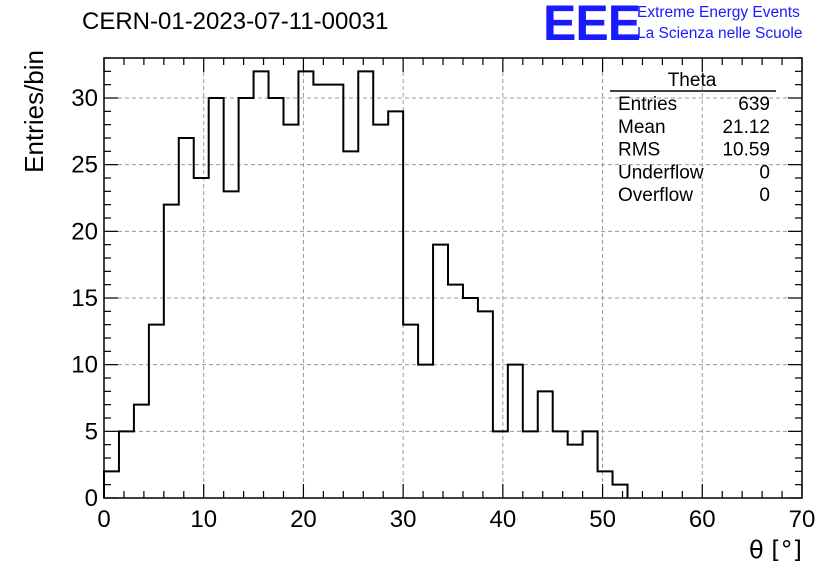 This screenshot has width=836, height=572. I want to click on x-tick-label: 70, so click(802, 519).